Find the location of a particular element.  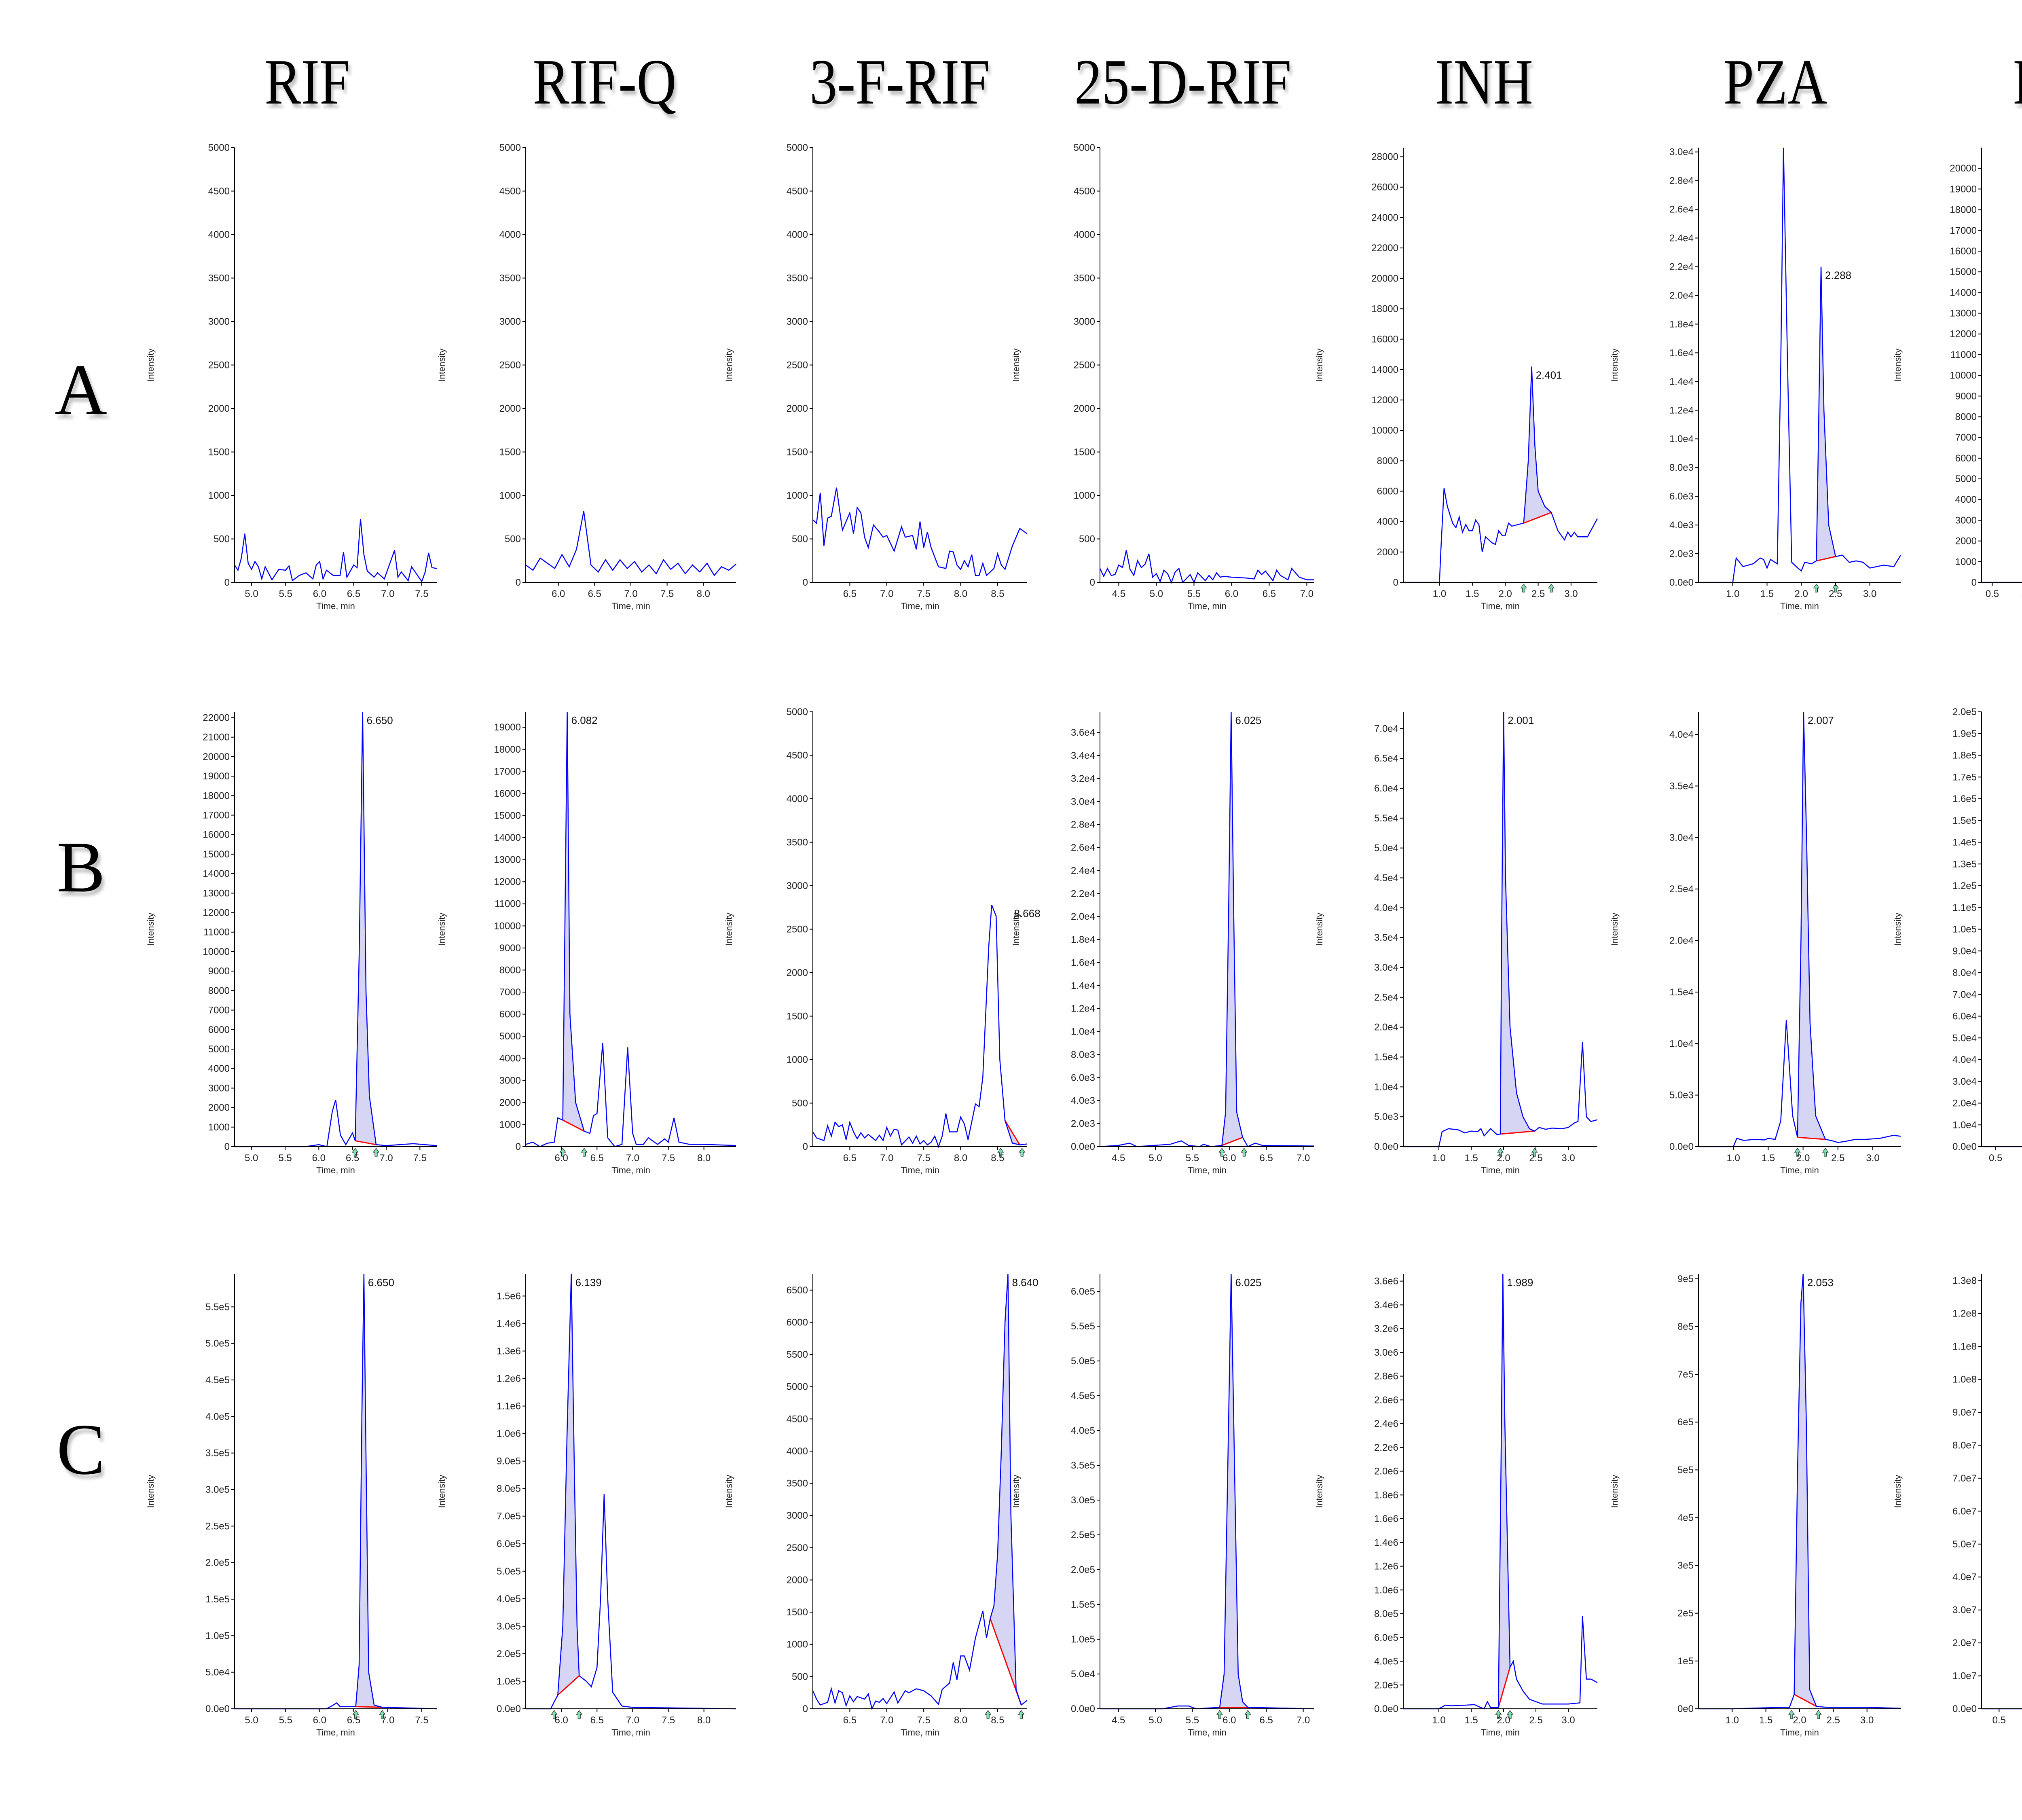

svg-text: 2.6e6 is located at coordinates (1386, 1400).